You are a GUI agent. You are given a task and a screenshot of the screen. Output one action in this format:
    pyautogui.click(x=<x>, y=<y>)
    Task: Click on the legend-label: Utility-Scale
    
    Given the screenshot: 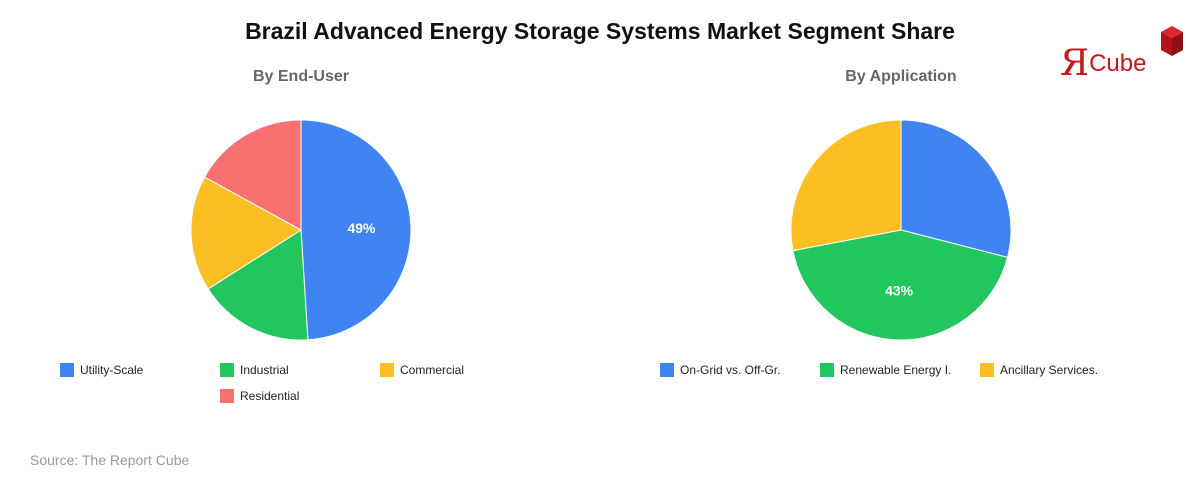 What is the action you would take?
    pyautogui.click(x=112, y=370)
    